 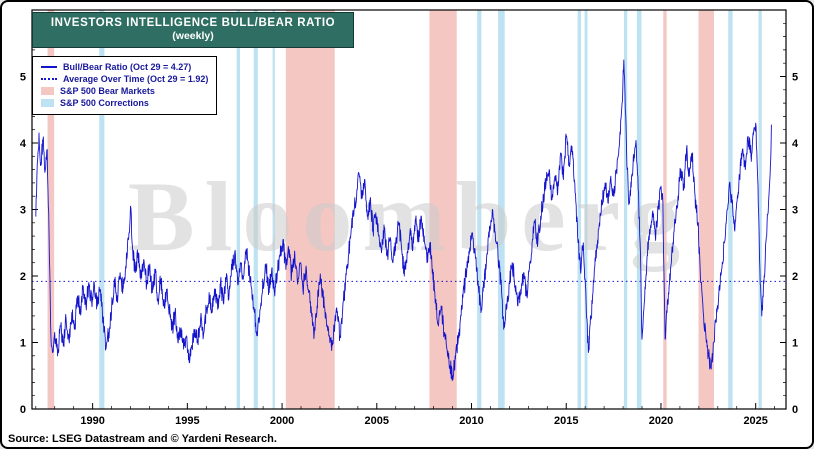 What do you see at coordinates (49, 79) in the screenshot?
I see `dotted-line-swatch-icon` at bounding box center [49, 79].